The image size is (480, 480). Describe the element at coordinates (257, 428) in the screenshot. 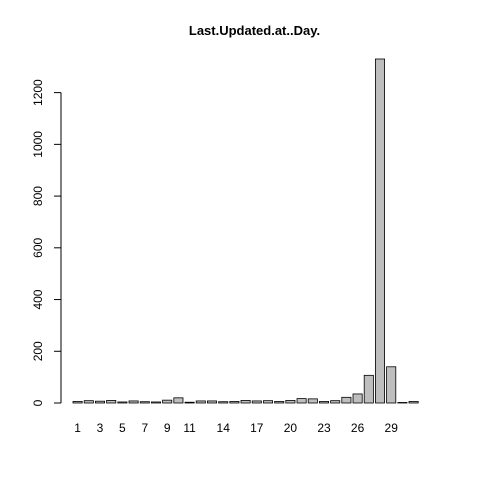

I see `x-tick-label: 17` at that location.